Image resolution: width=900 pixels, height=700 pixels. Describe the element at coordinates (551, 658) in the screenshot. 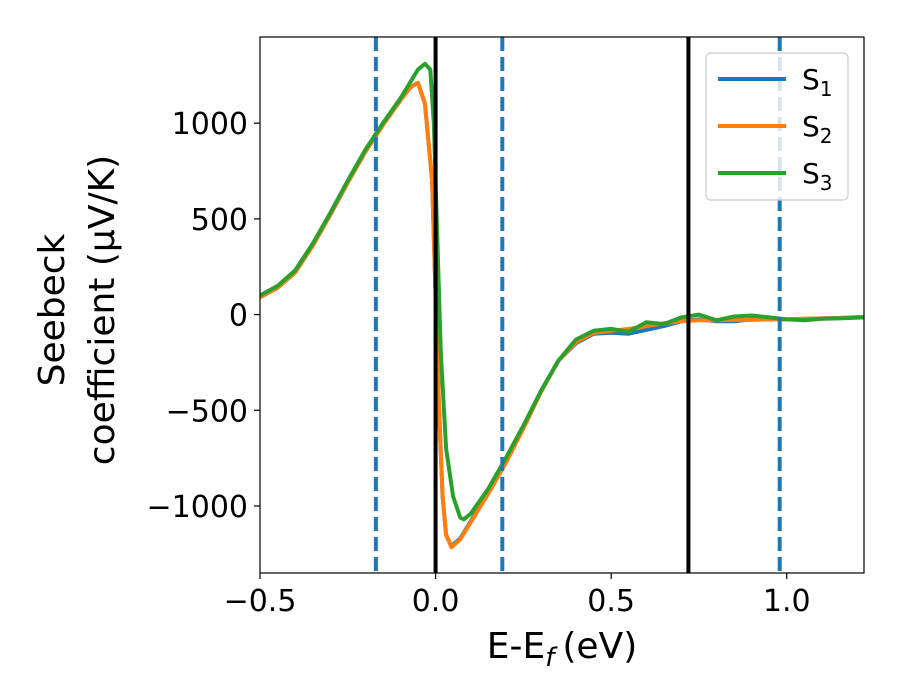

I see `x-axis-label-sub: f` at that location.